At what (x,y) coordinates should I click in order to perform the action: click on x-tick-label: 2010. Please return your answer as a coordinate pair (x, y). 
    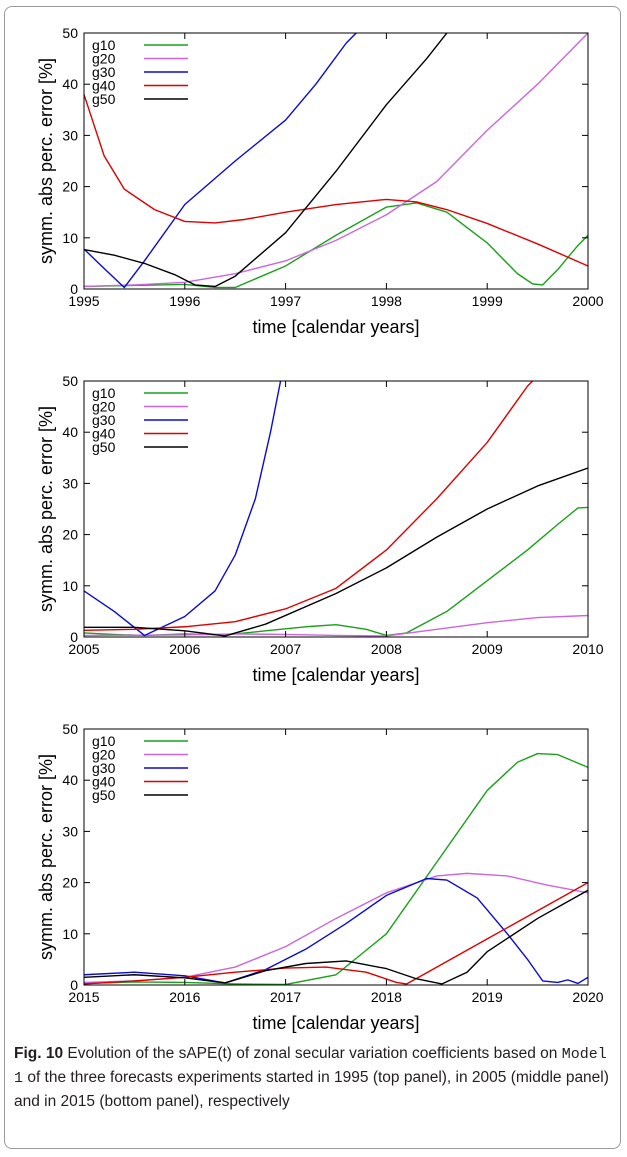
    Looking at the image, I should click on (587, 649).